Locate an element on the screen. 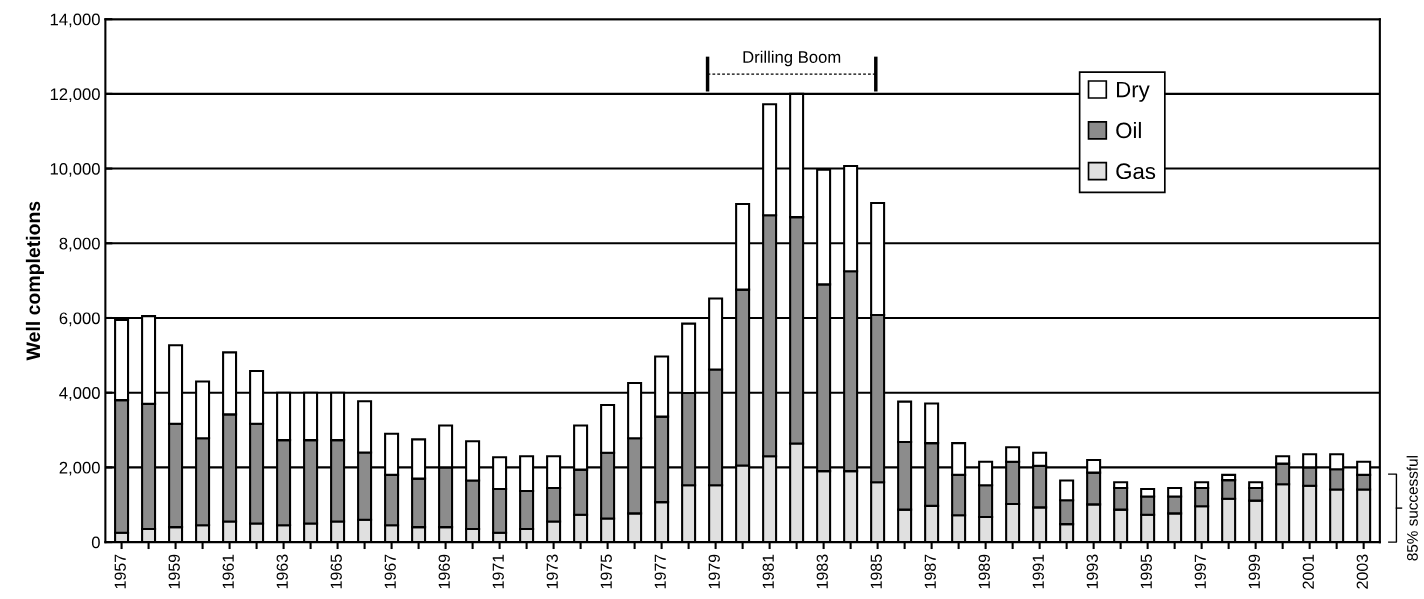 Image resolution: width=1424 pixels, height=599 pixels. x-tick-label: 2003 is located at coordinates (1362, 571).